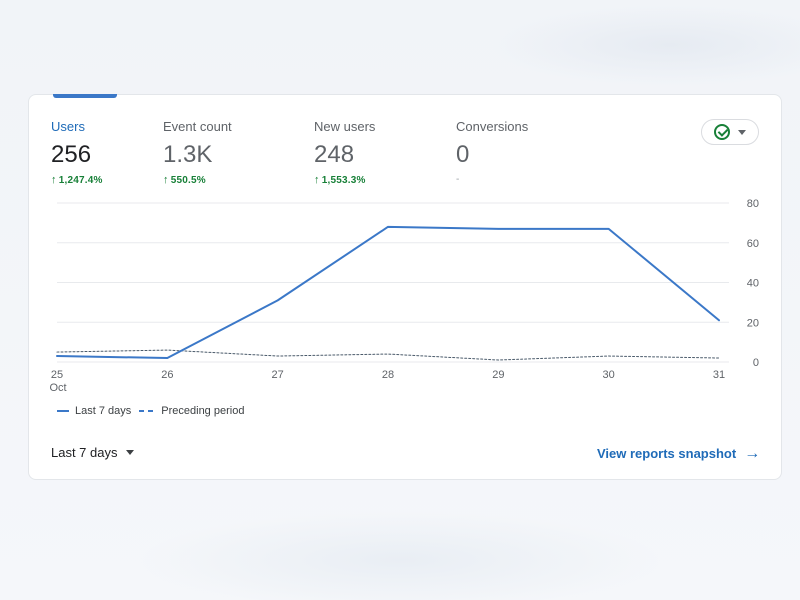 This screenshot has height=600, width=800. Describe the element at coordinates (188, 154) in the screenshot. I see `metric-value: 1.3K` at that location.